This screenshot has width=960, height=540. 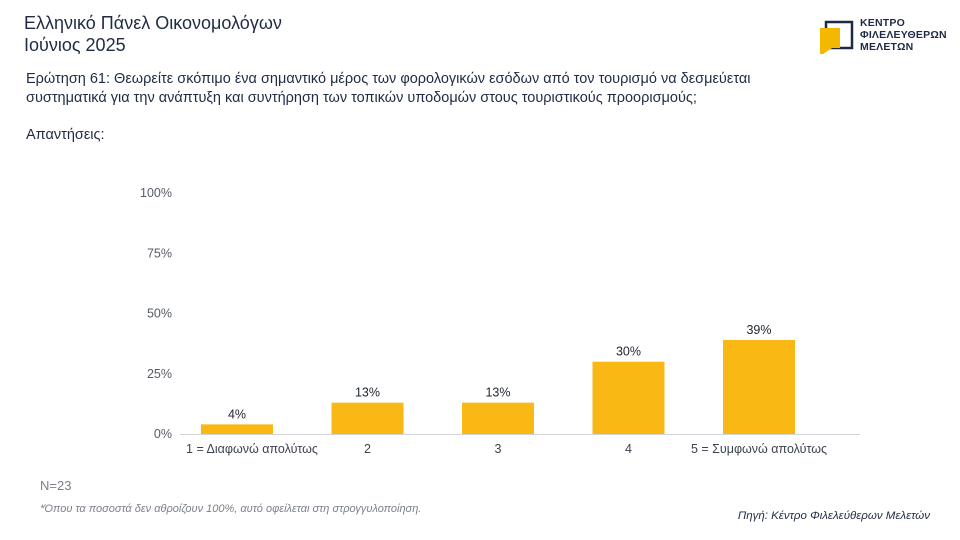 I want to click on bar-value-label: 4%, so click(x=237, y=414).